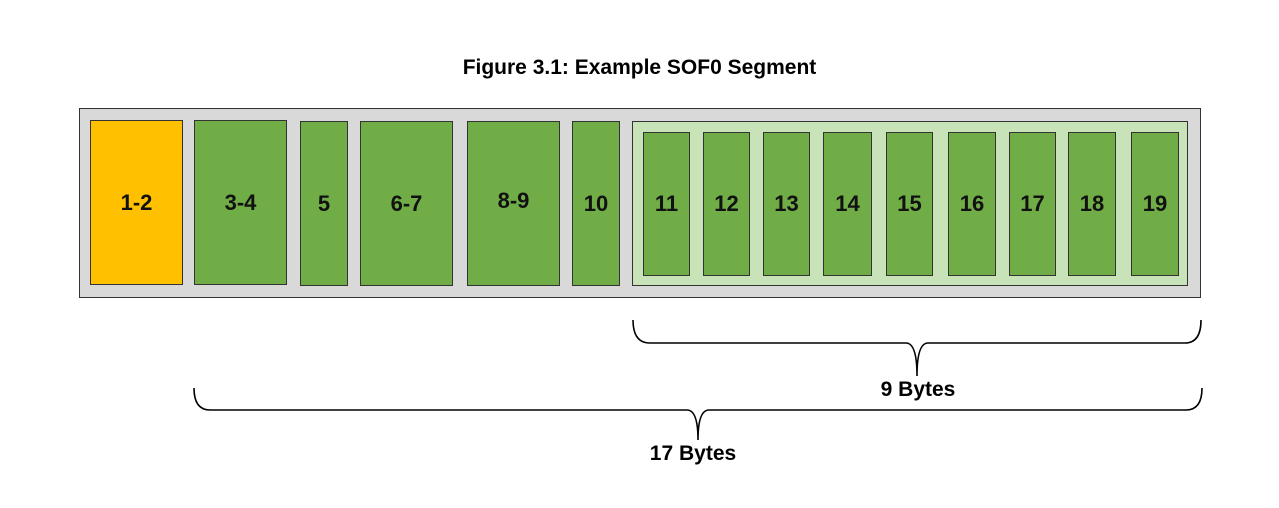 This screenshot has width=1279, height=508. Describe the element at coordinates (513, 203) in the screenshot. I see `field-bytes-8-9: 8-9` at that location.